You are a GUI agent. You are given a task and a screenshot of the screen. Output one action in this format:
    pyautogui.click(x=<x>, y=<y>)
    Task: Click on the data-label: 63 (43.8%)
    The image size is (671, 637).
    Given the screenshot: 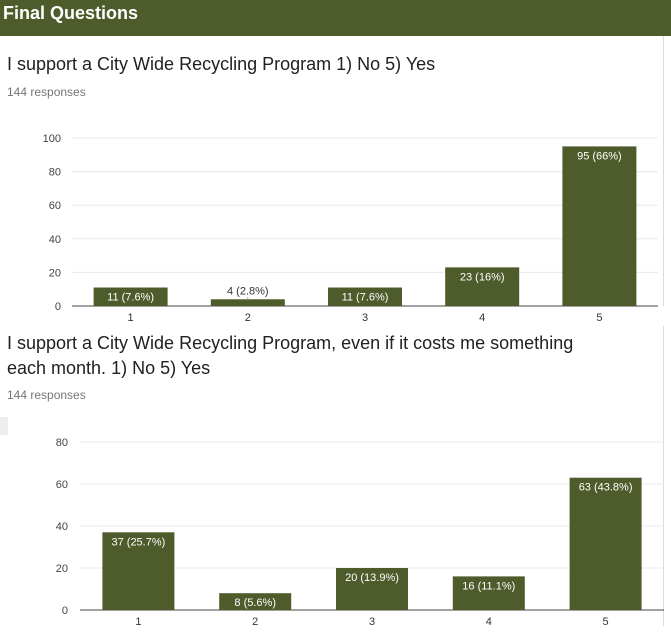 What is the action you would take?
    pyautogui.click(x=606, y=488)
    